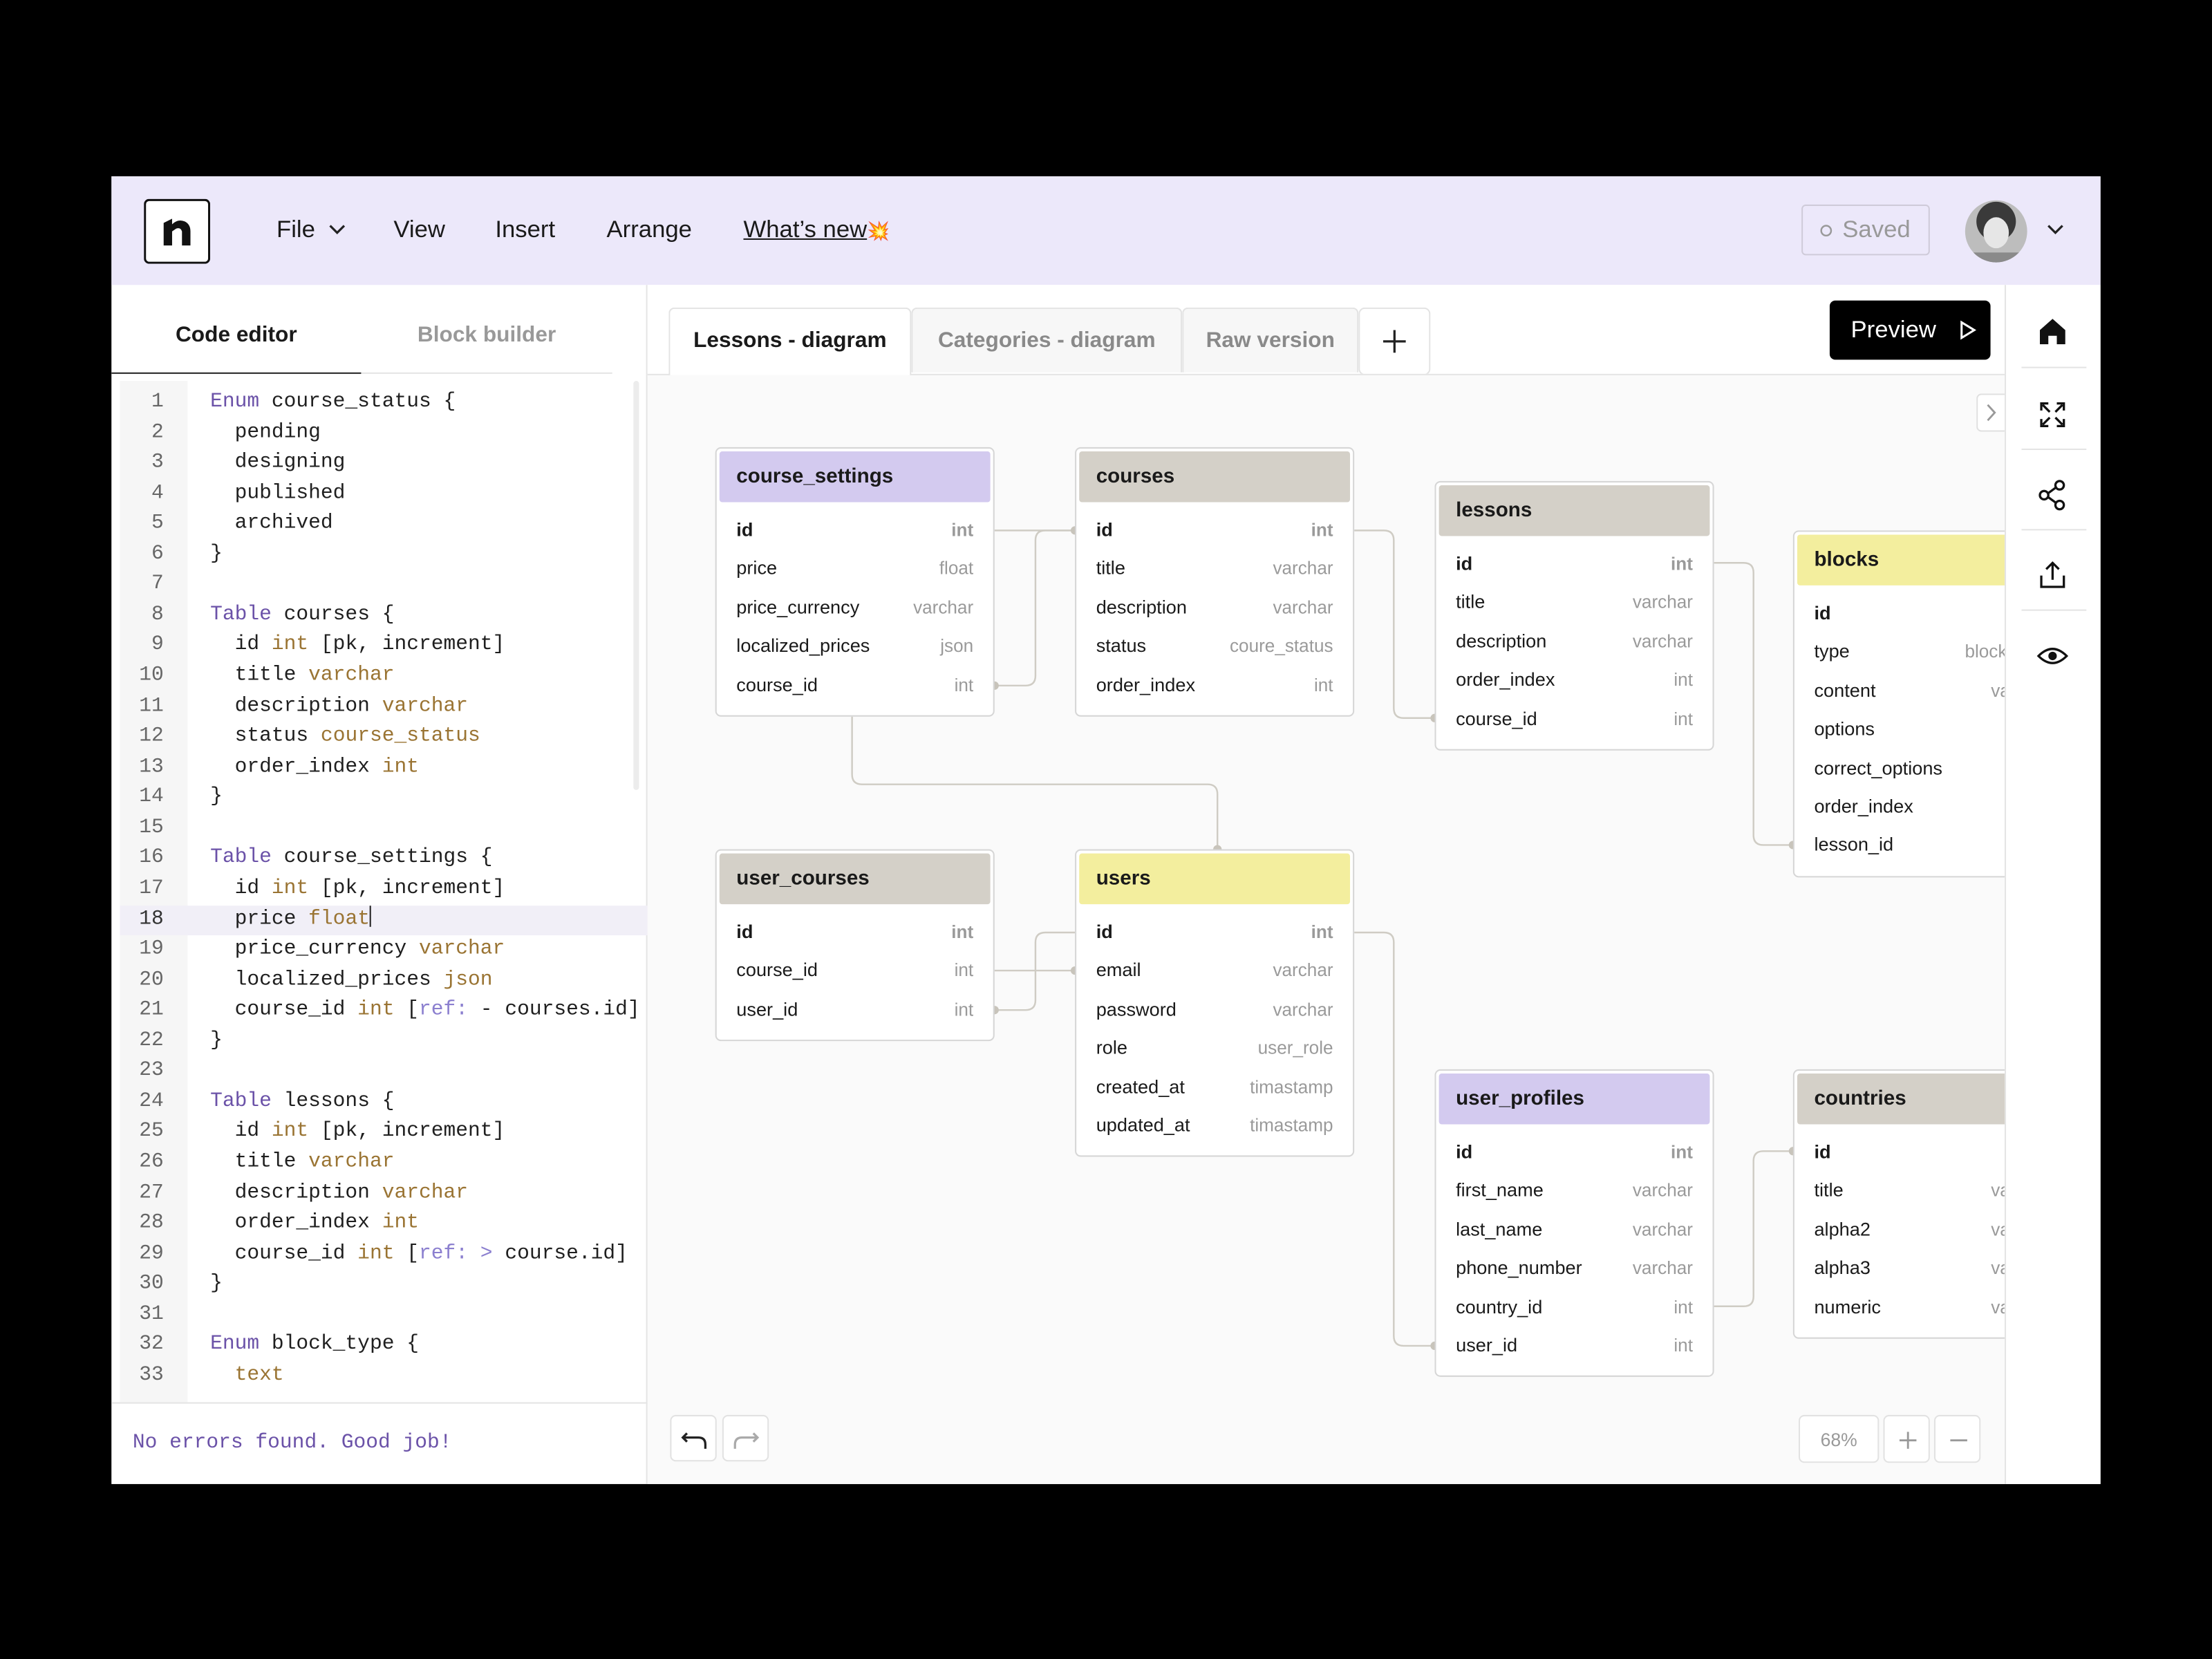  I want to click on caret, so click(371, 915).